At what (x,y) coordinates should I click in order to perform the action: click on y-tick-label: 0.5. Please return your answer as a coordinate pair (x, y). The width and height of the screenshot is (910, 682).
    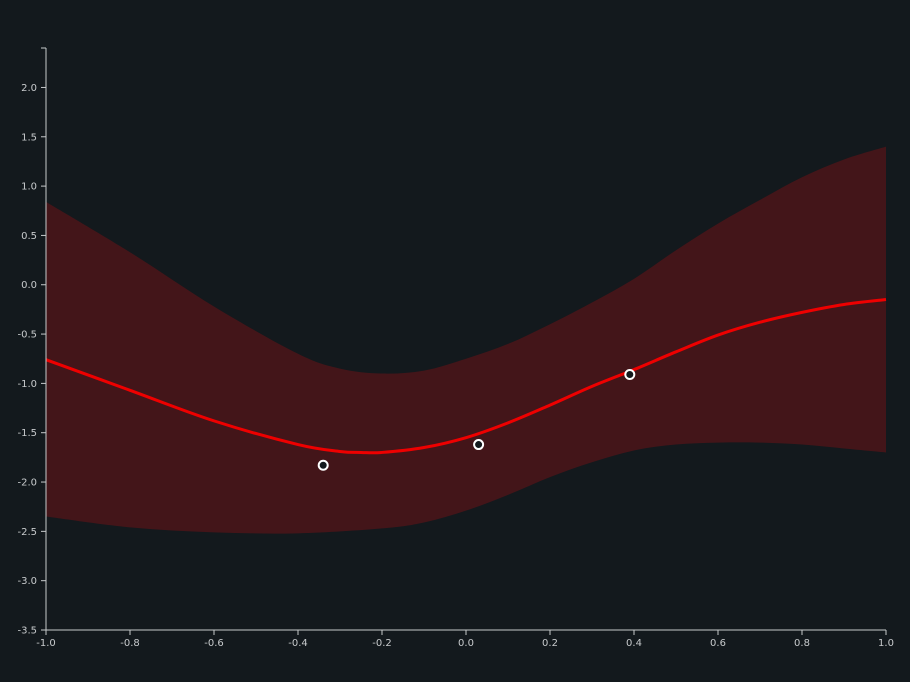
    Looking at the image, I should click on (29, 236).